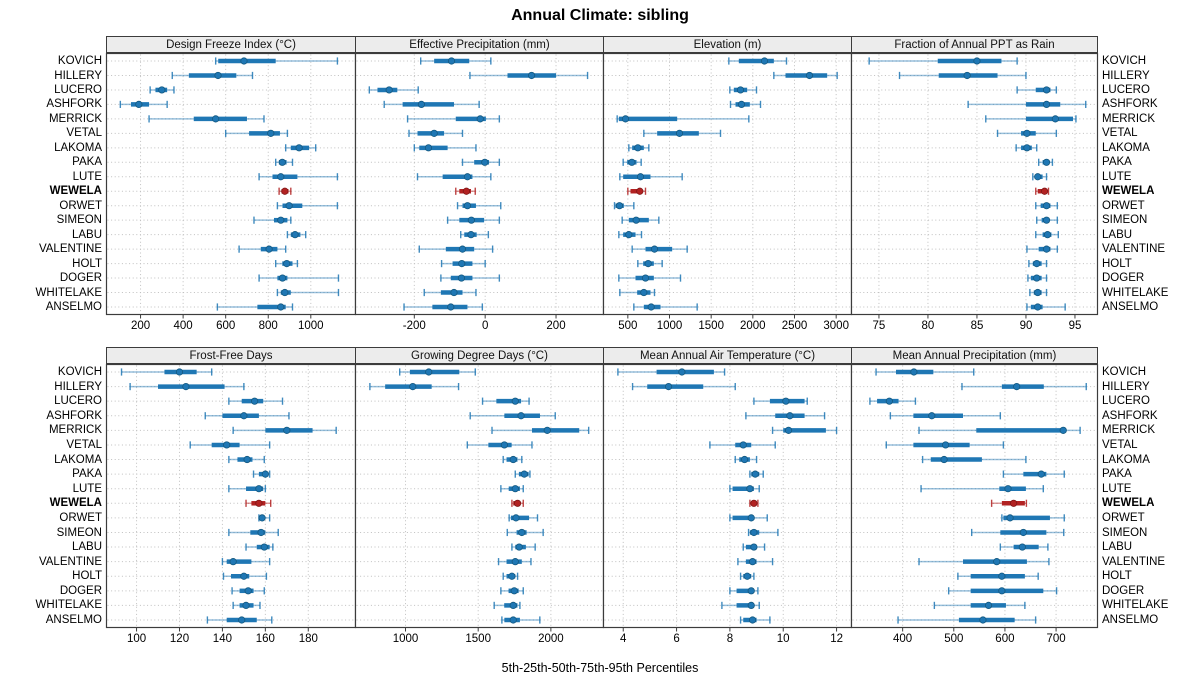  What do you see at coordinates (265, 639) in the screenshot?
I see `axis-tick-label: 160` at bounding box center [265, 639].